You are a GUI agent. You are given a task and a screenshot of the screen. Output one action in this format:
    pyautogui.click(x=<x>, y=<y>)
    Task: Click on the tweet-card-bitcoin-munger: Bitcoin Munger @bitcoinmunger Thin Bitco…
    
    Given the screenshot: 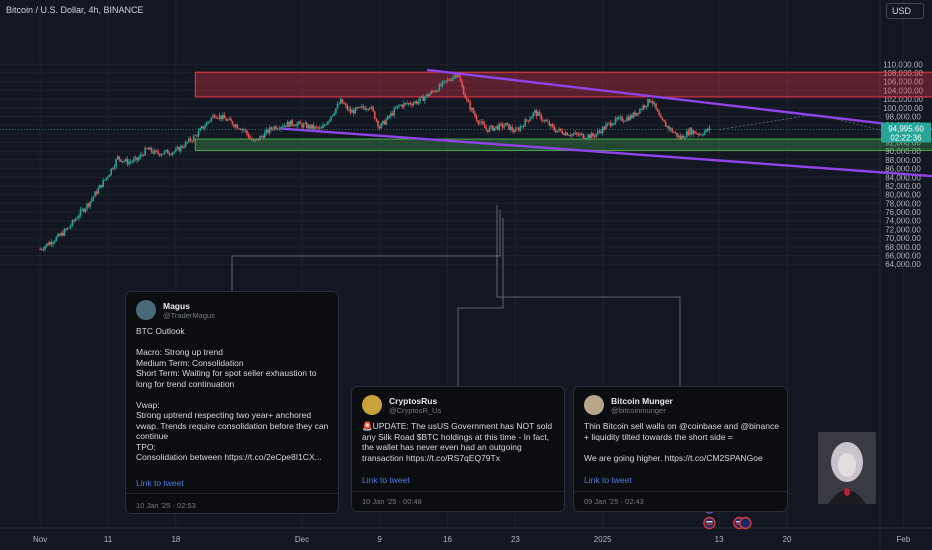 What is the action you would take?
    pyautogui.click(x=680, y=449)
    